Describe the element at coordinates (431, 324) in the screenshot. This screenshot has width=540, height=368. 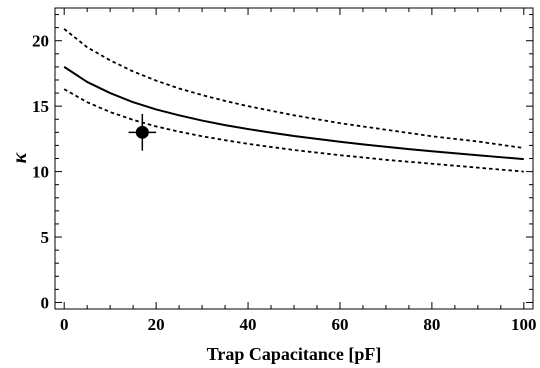
I see `x-tick-label: 80` at that location.